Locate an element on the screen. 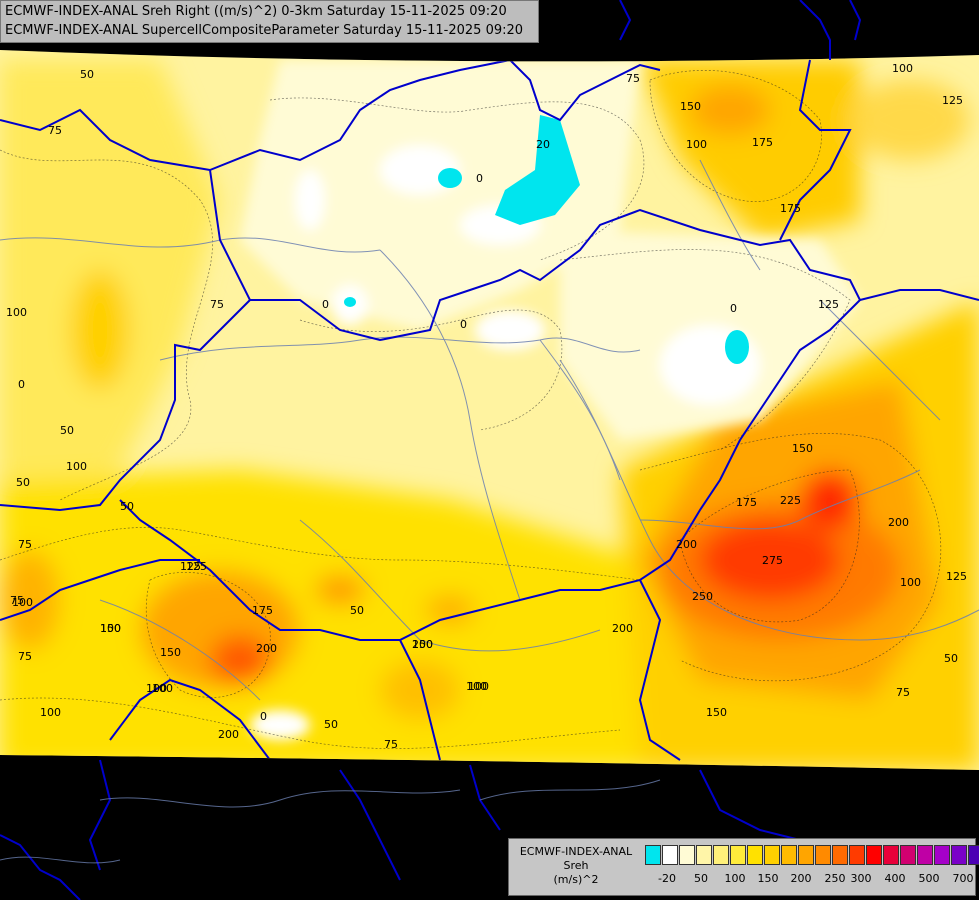 The image size is (979, 900). legend-swatches is located at coordinates (812, 855).